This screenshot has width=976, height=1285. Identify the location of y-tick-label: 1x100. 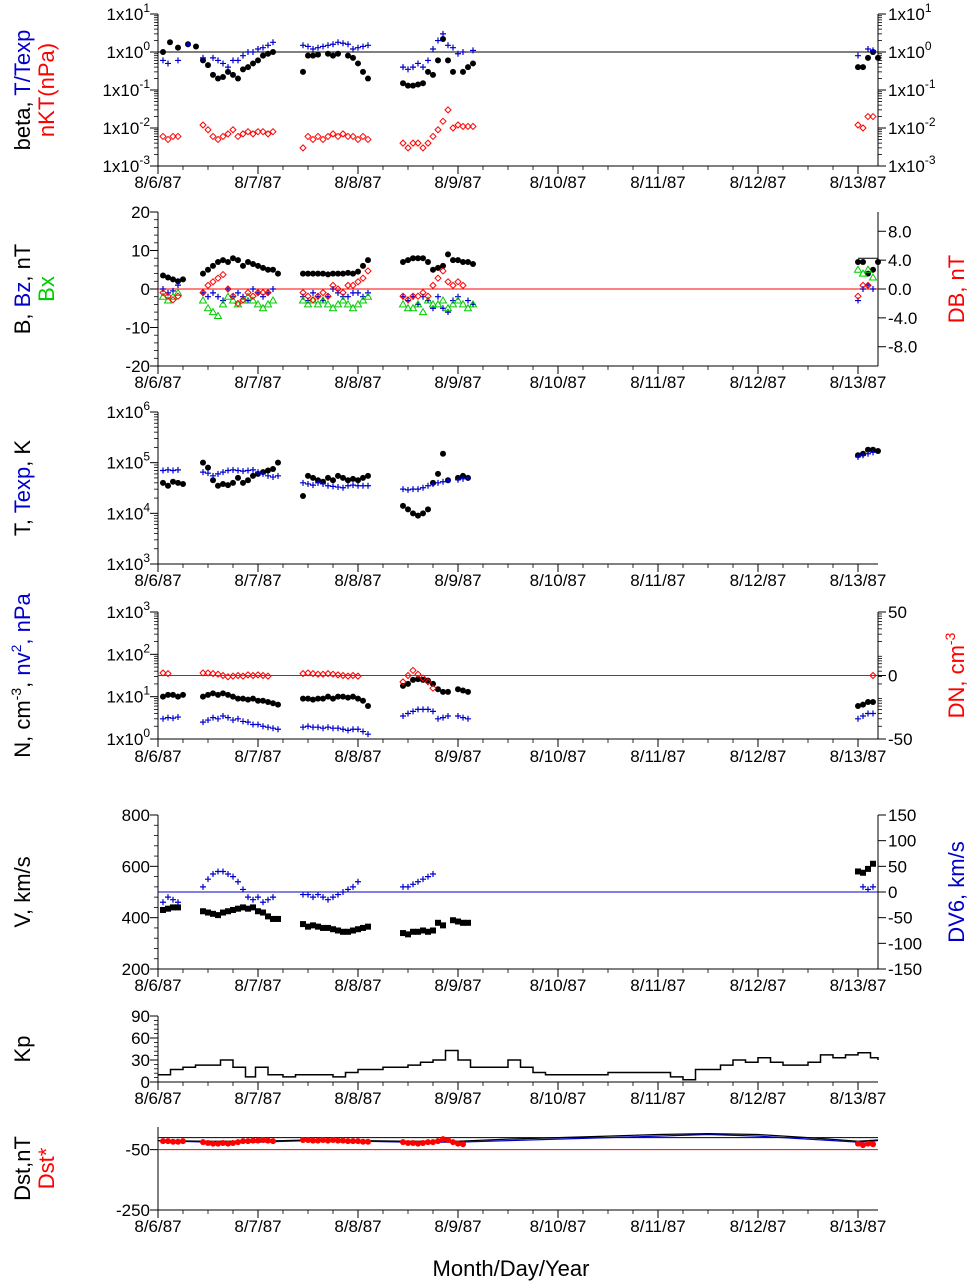
(128, 50).